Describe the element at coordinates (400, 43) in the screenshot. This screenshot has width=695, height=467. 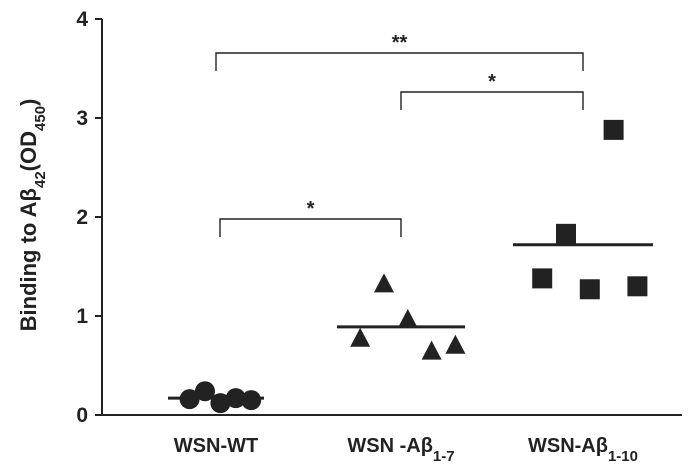
I see `significance-label: **` at that location.